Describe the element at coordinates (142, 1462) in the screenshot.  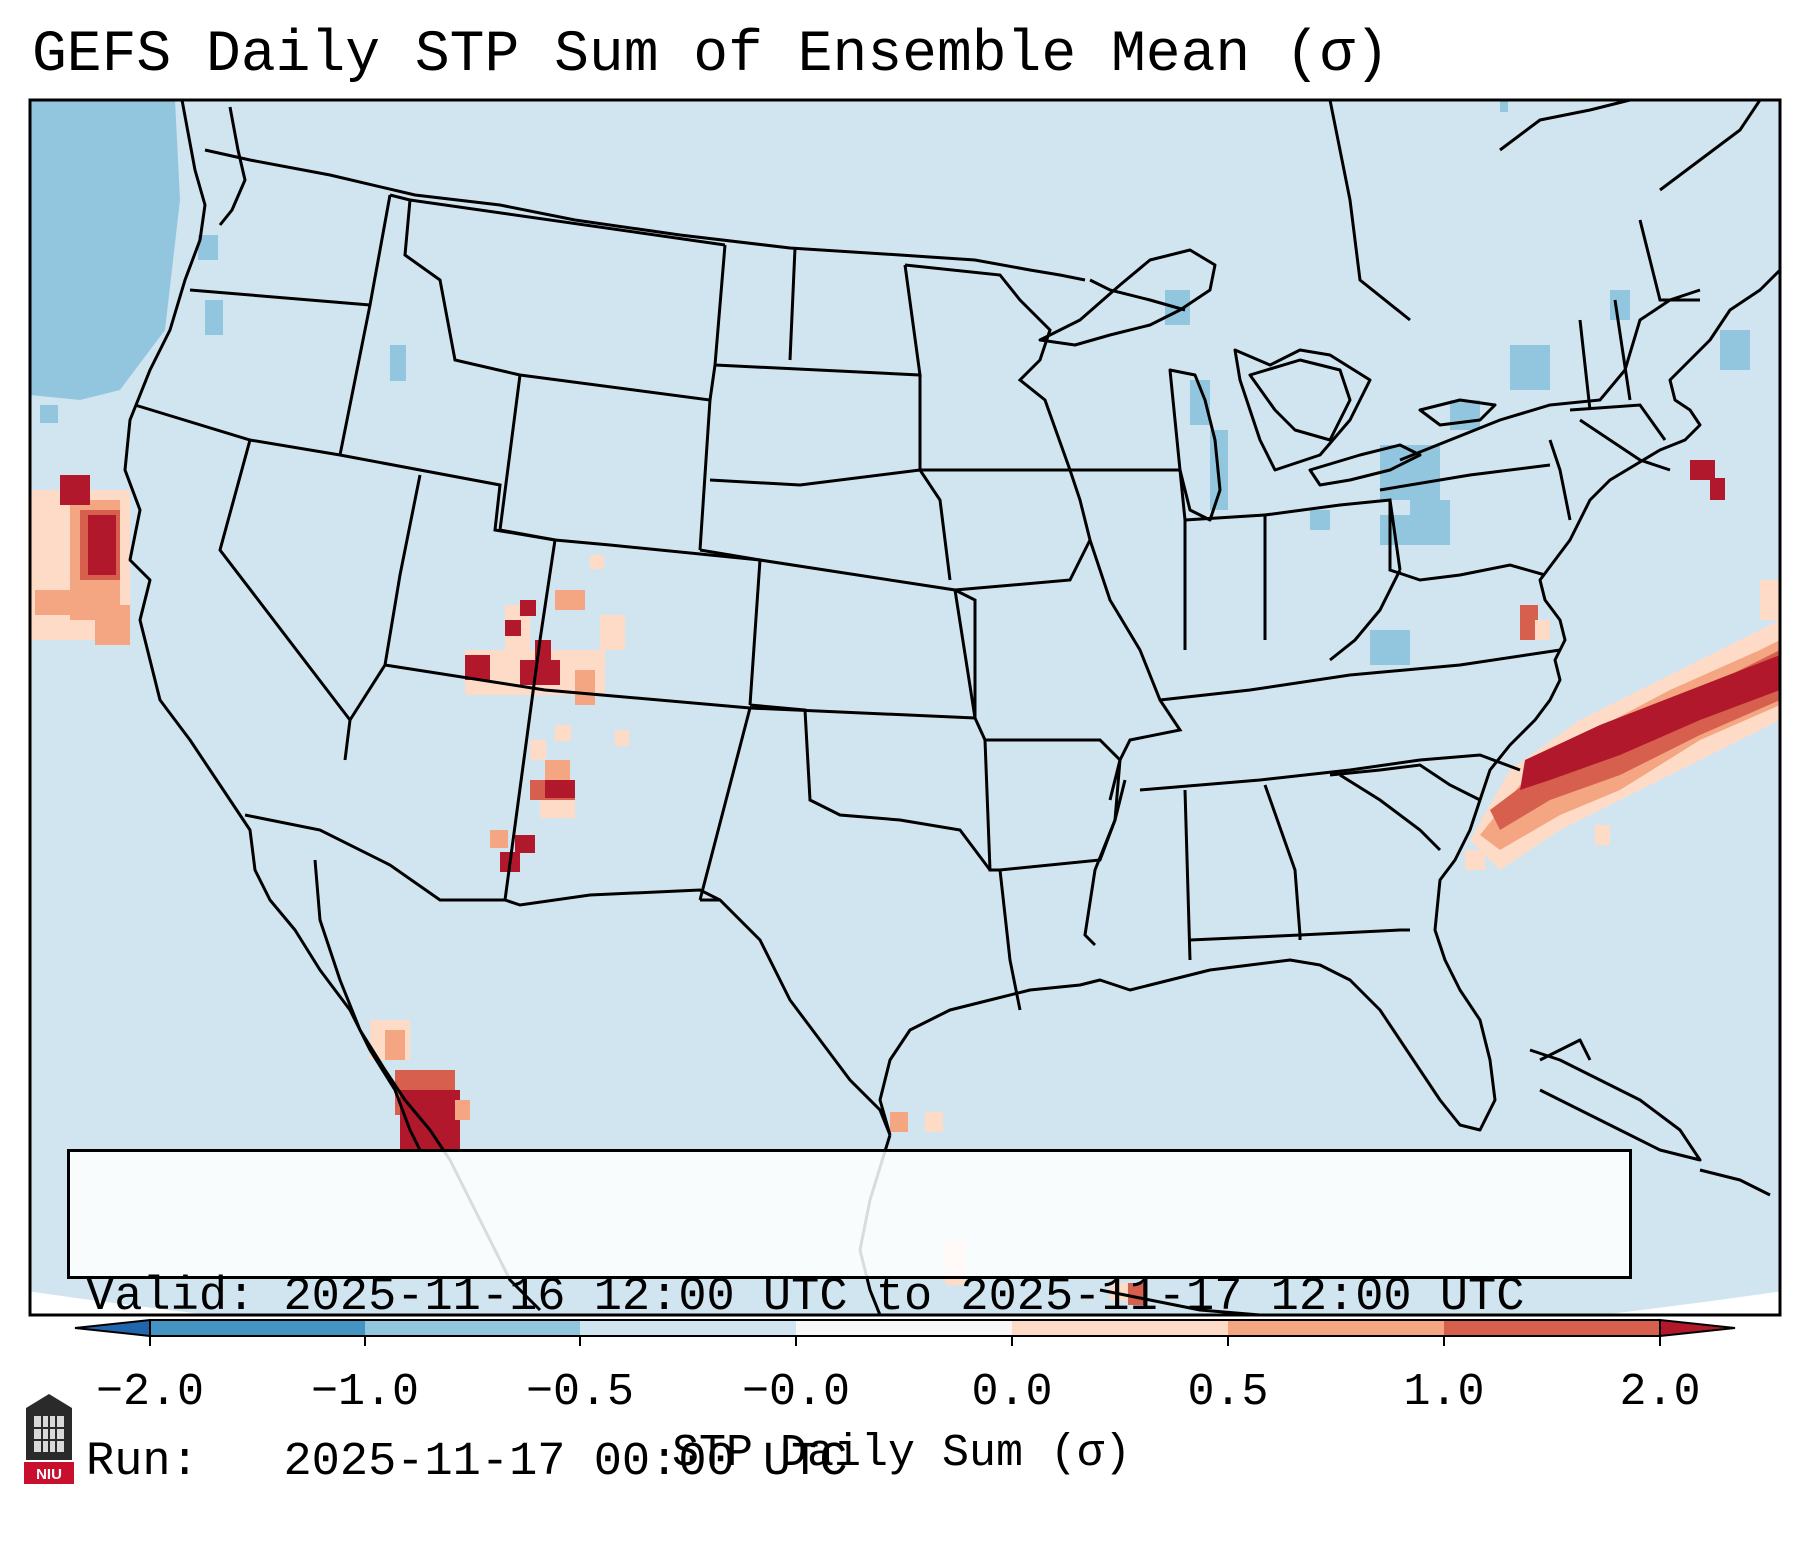
I see `run-label: Run:` at that location.